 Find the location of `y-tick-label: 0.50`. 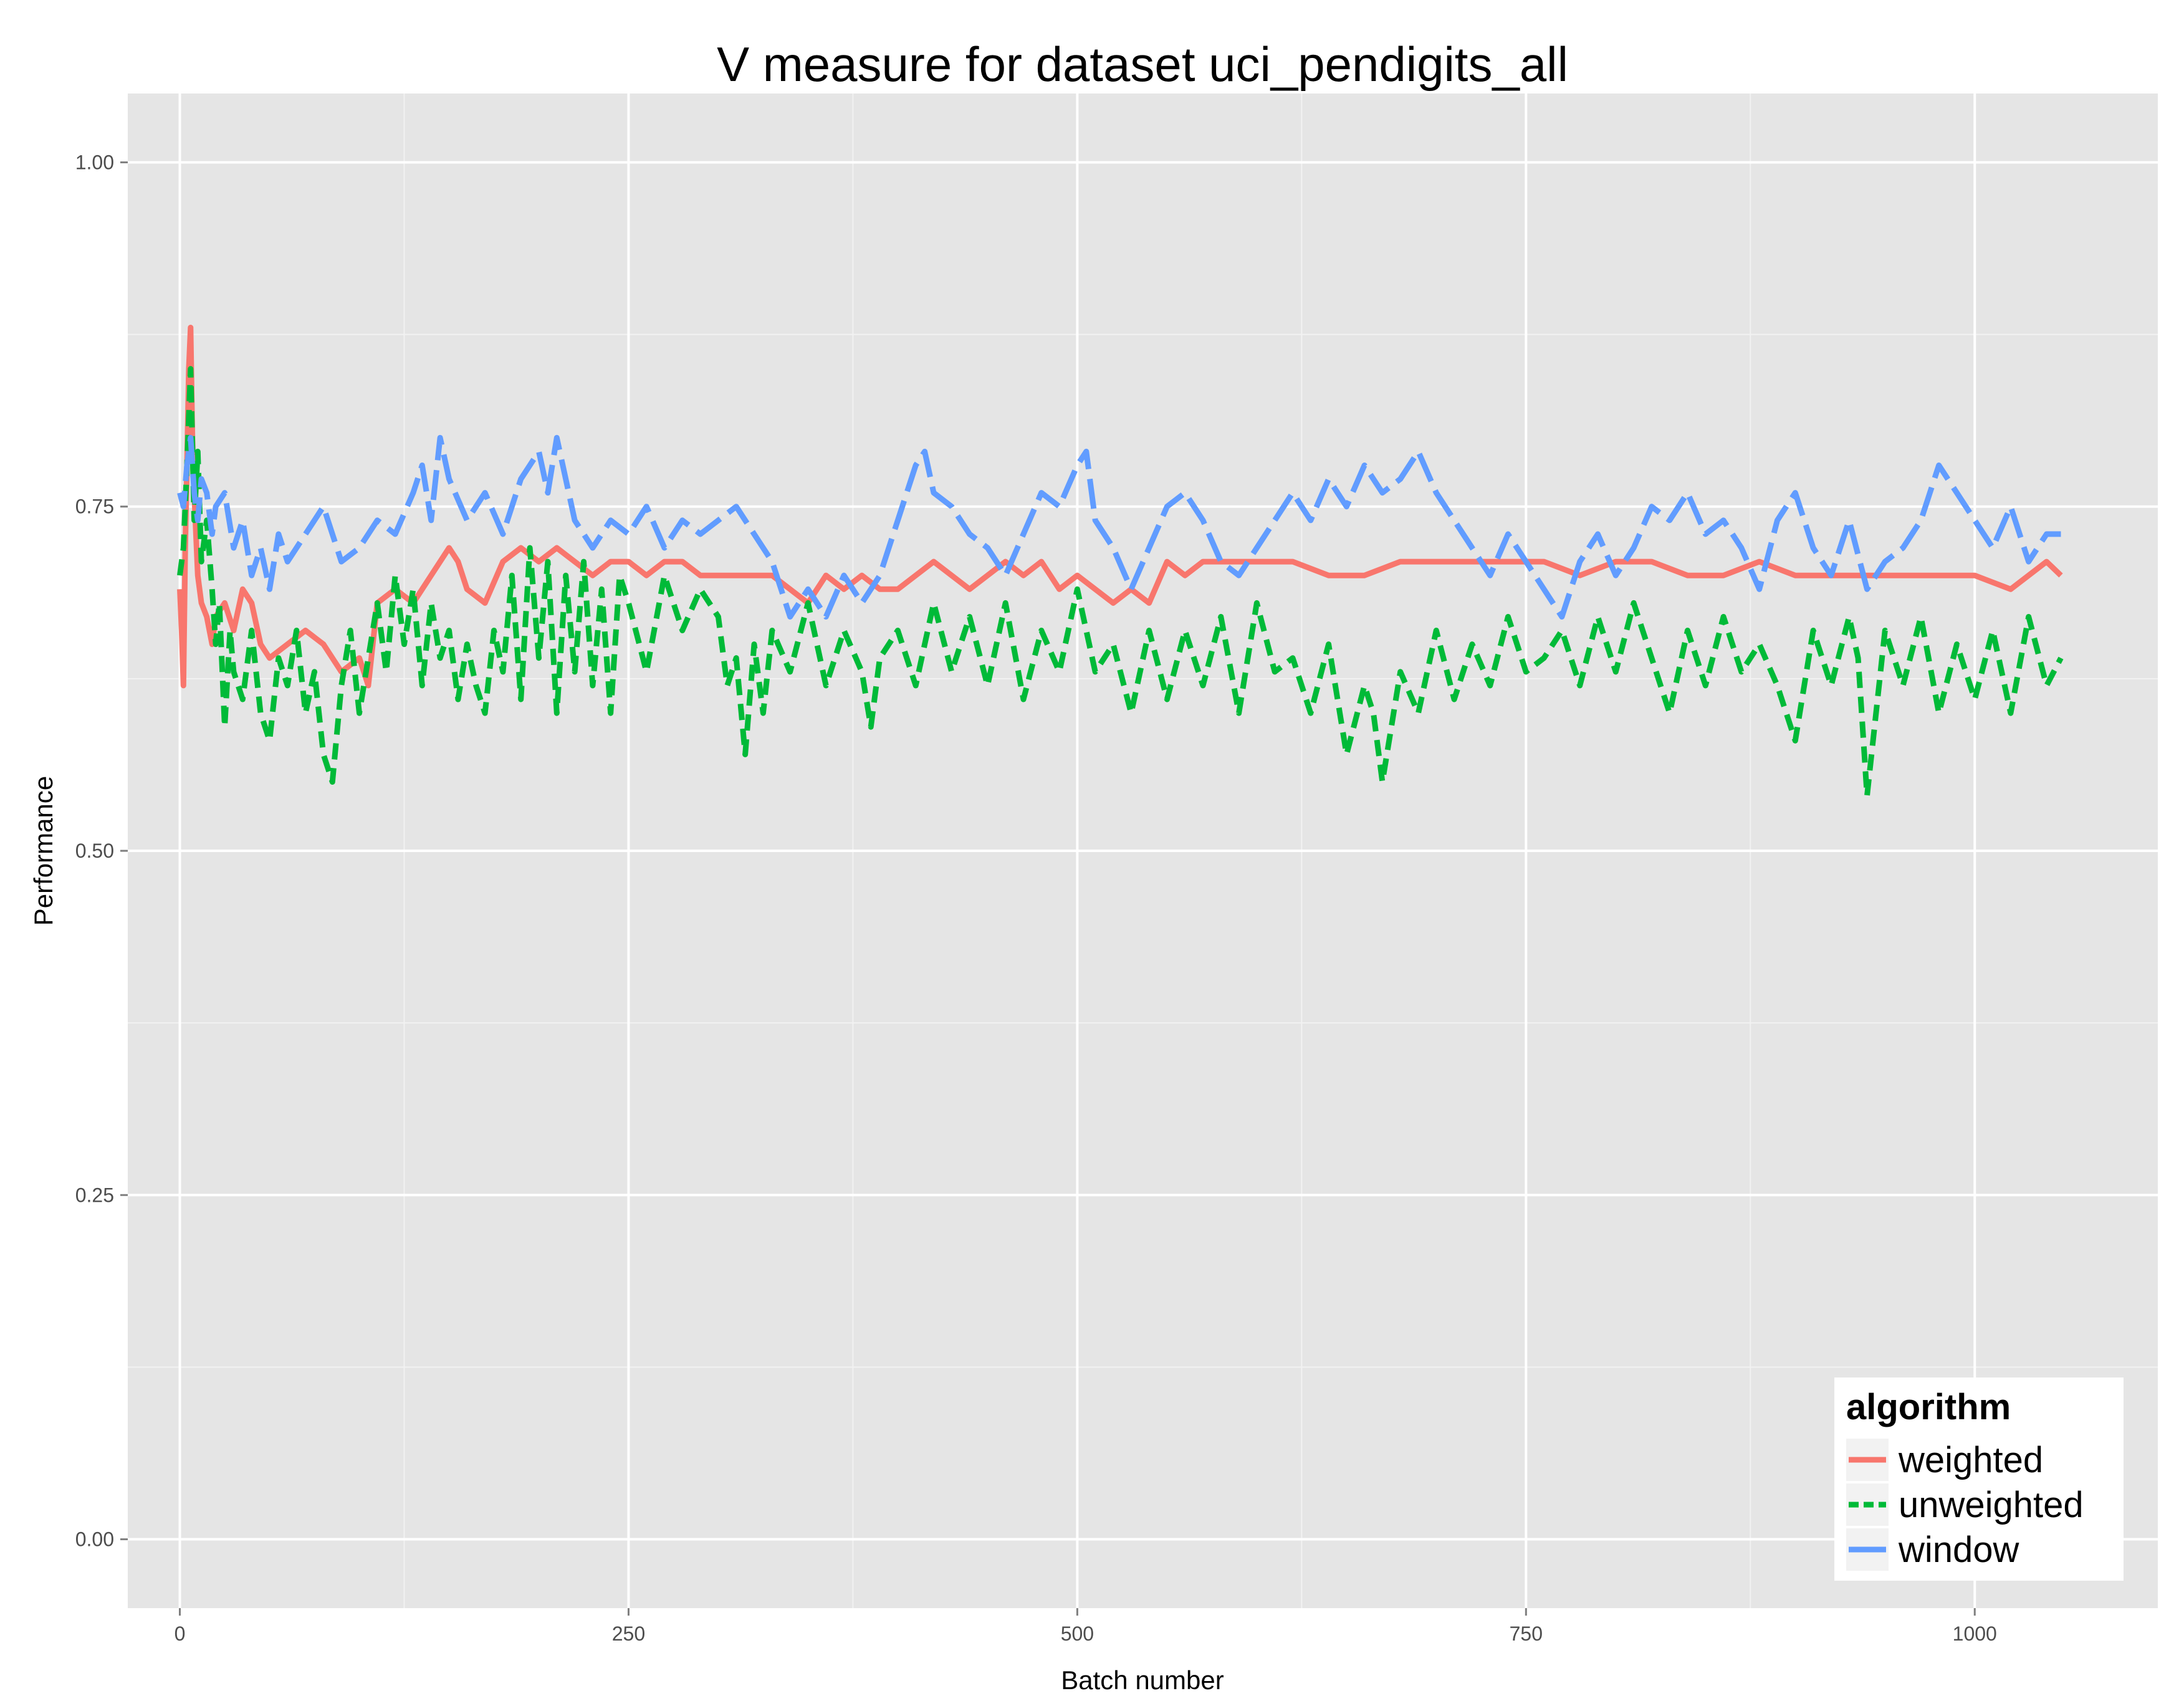

y-tick-label: 0.50 is located at coordinates (94, 851).